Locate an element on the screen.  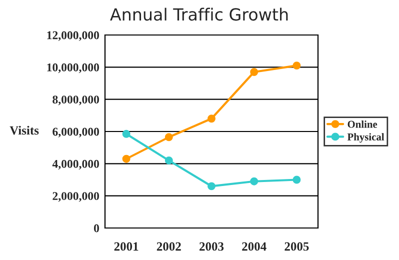
y-tick-label: 4,000,000 is located at coordinates (75, 165).